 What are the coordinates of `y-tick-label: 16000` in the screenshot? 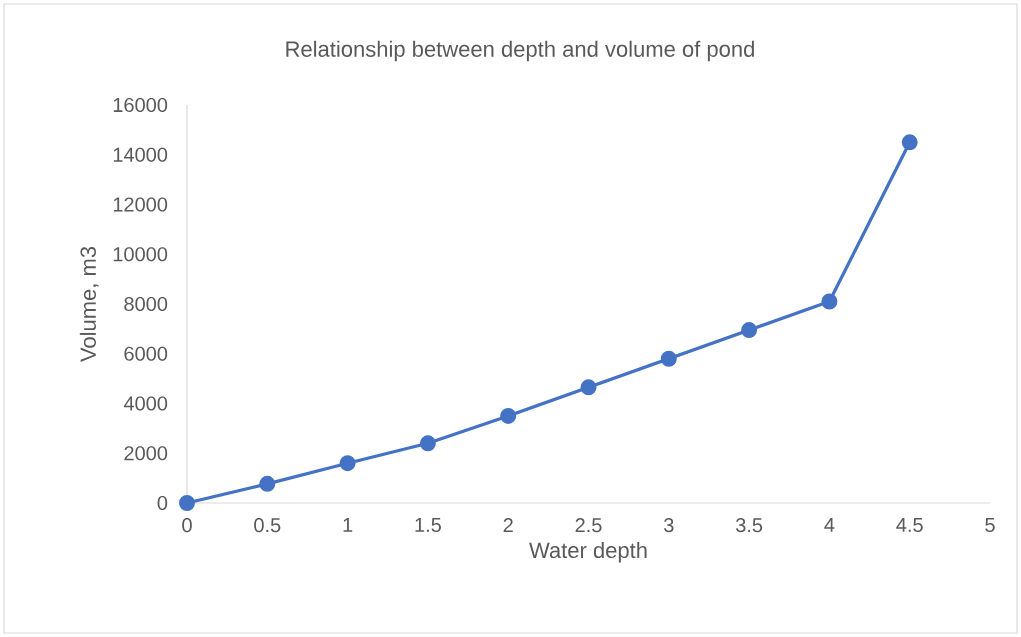 It's located at (140, 105).